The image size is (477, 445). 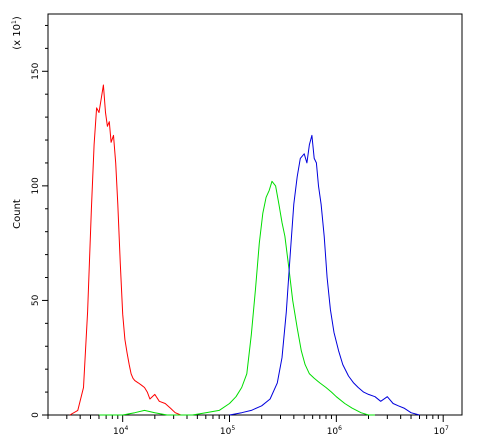 I want to click on y-tick-label: 100, so click(x=36, y=185).